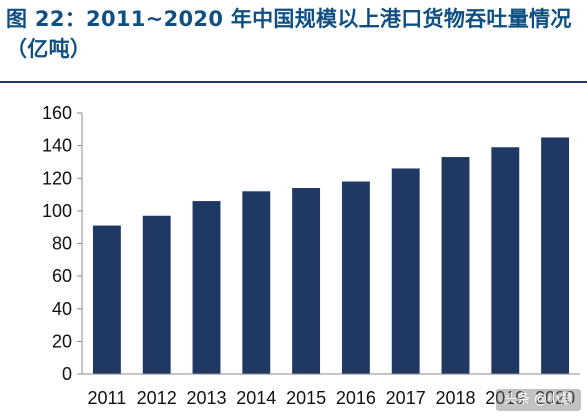 The height and width of the screenshot is (417, 587). Describe the element at coordinates (555, 255) in the screenshot. I see `bar-2020` at that location.